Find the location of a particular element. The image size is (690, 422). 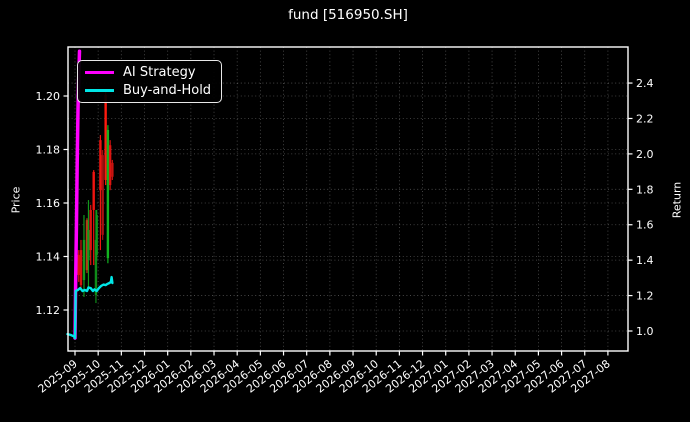

return-tick-label: 2.4 is located at coordinates (645, 83).